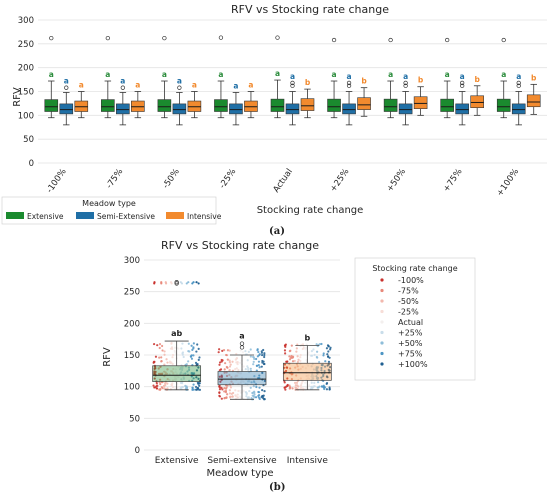 Image resolution: width=550 pixels, height=494 pixels. What do you see at coordinates (410, 333) in the screenshot?
I see `legend-label: +25%` at bounding box center [410, 333].